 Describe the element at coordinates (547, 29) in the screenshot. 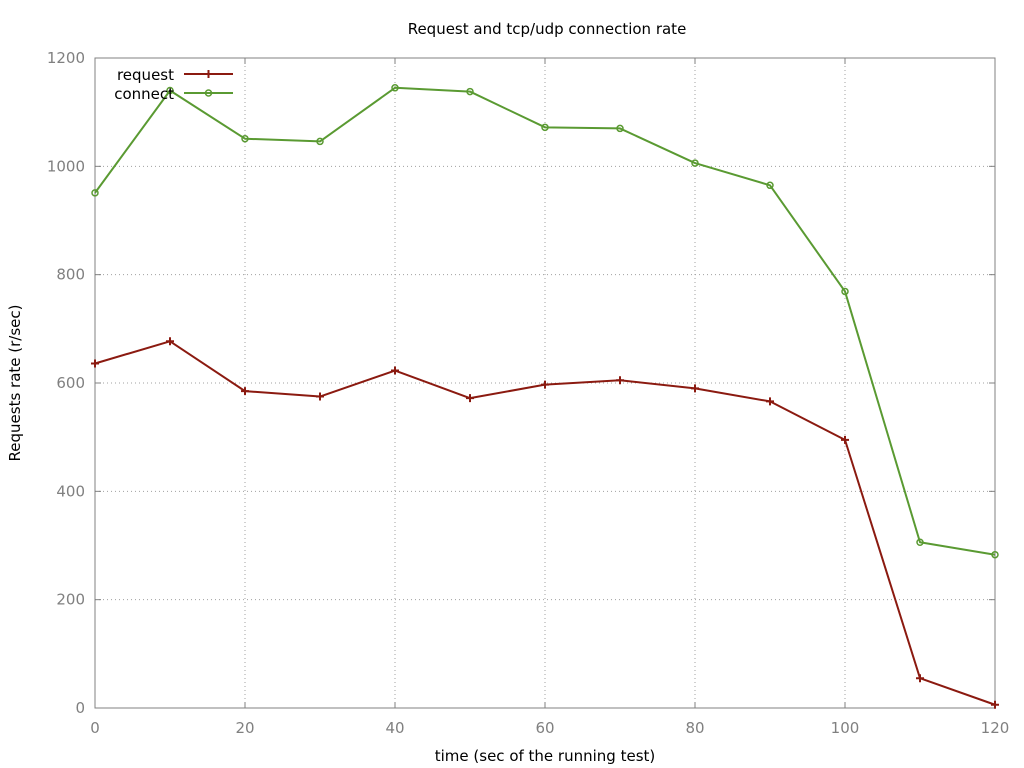

I see `chart-title: Request and tcp/udp connection rate` at that location.